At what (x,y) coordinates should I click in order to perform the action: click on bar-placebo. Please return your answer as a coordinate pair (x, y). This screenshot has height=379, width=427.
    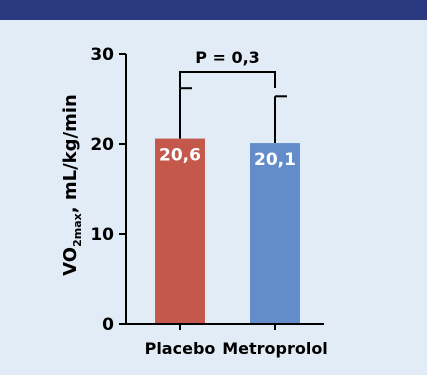
    Looking at the image, I should click on (180, 231).